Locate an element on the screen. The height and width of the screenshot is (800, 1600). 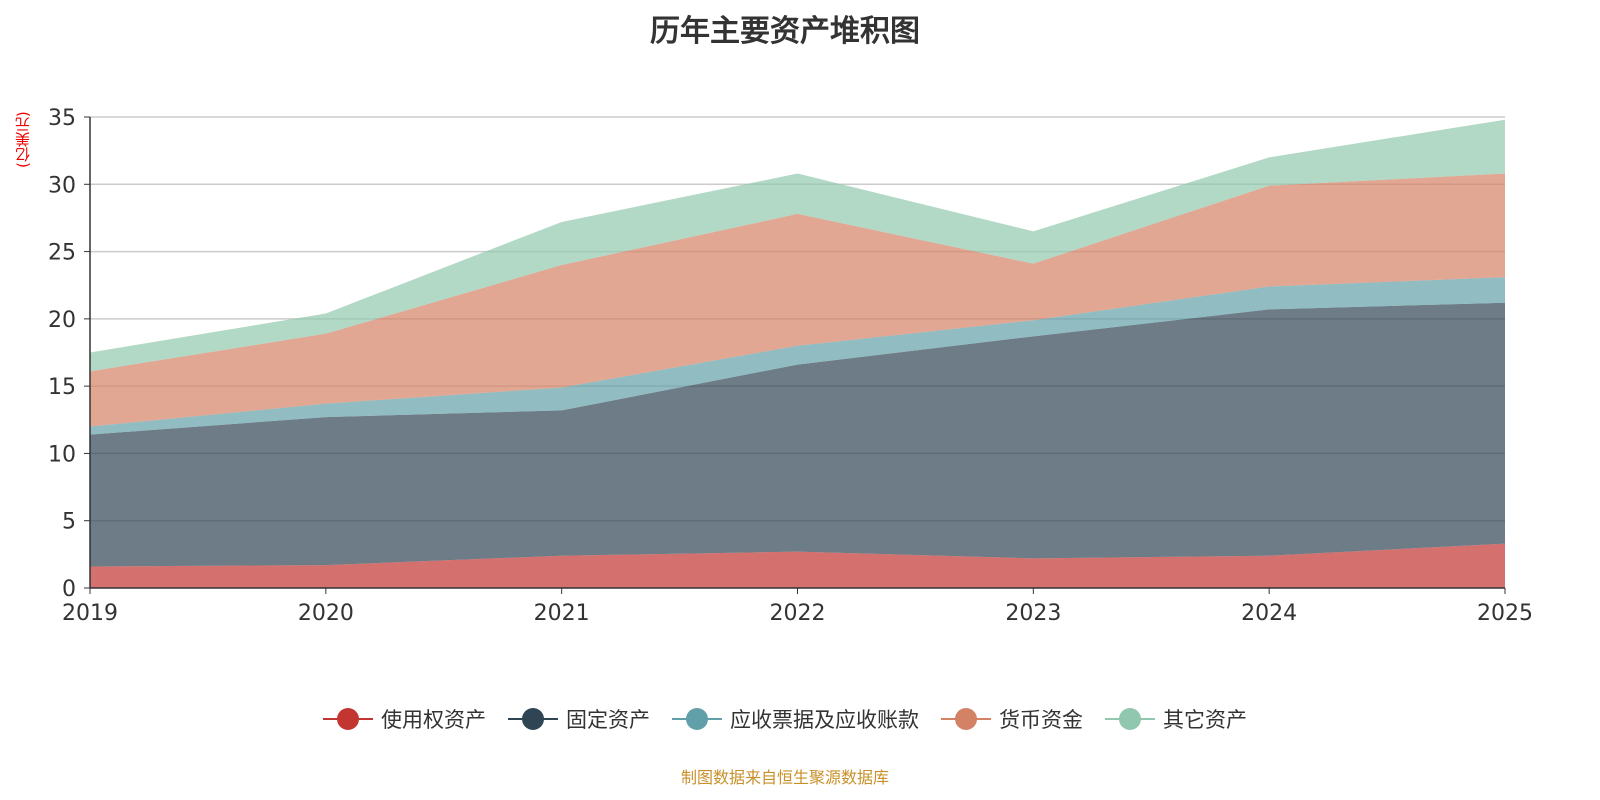
y-tick-label: 0 is located at coordinates (69, 589).